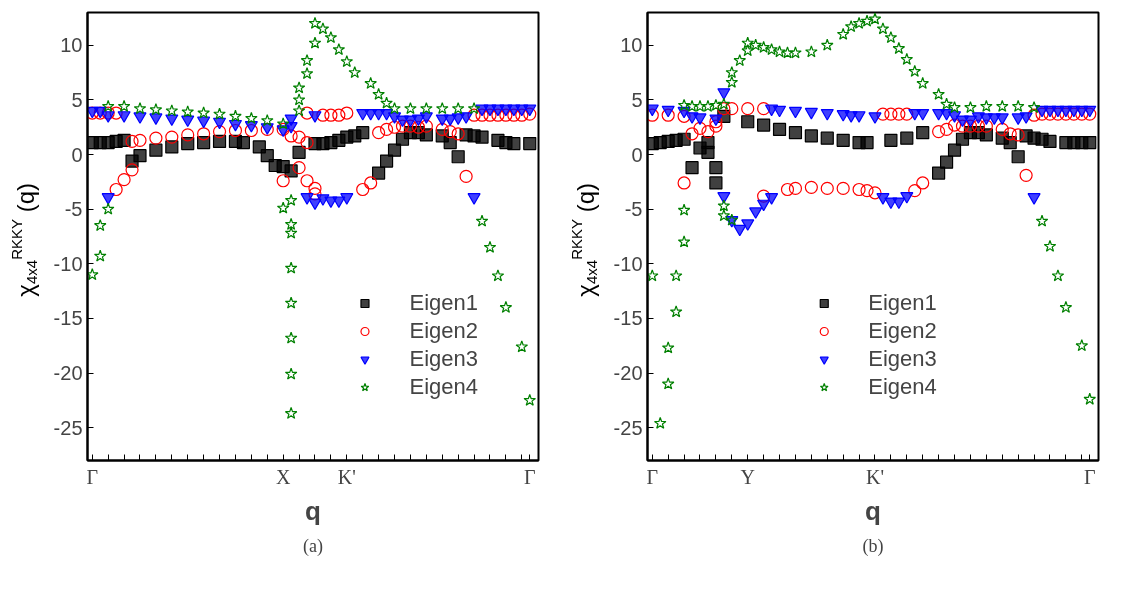 The height and width of the screenshot is (601, 1127). Describe the element at coordinates (747, 476) in the screenshot. I see `x-tick-label: Y` at that location.